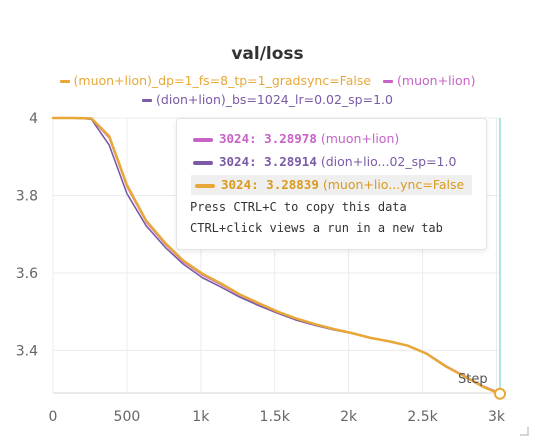 The image size is (535, 442). Describe the element at coordinates (127, 417) in the screenshot. I see `x-tick-label: 500` at that location.